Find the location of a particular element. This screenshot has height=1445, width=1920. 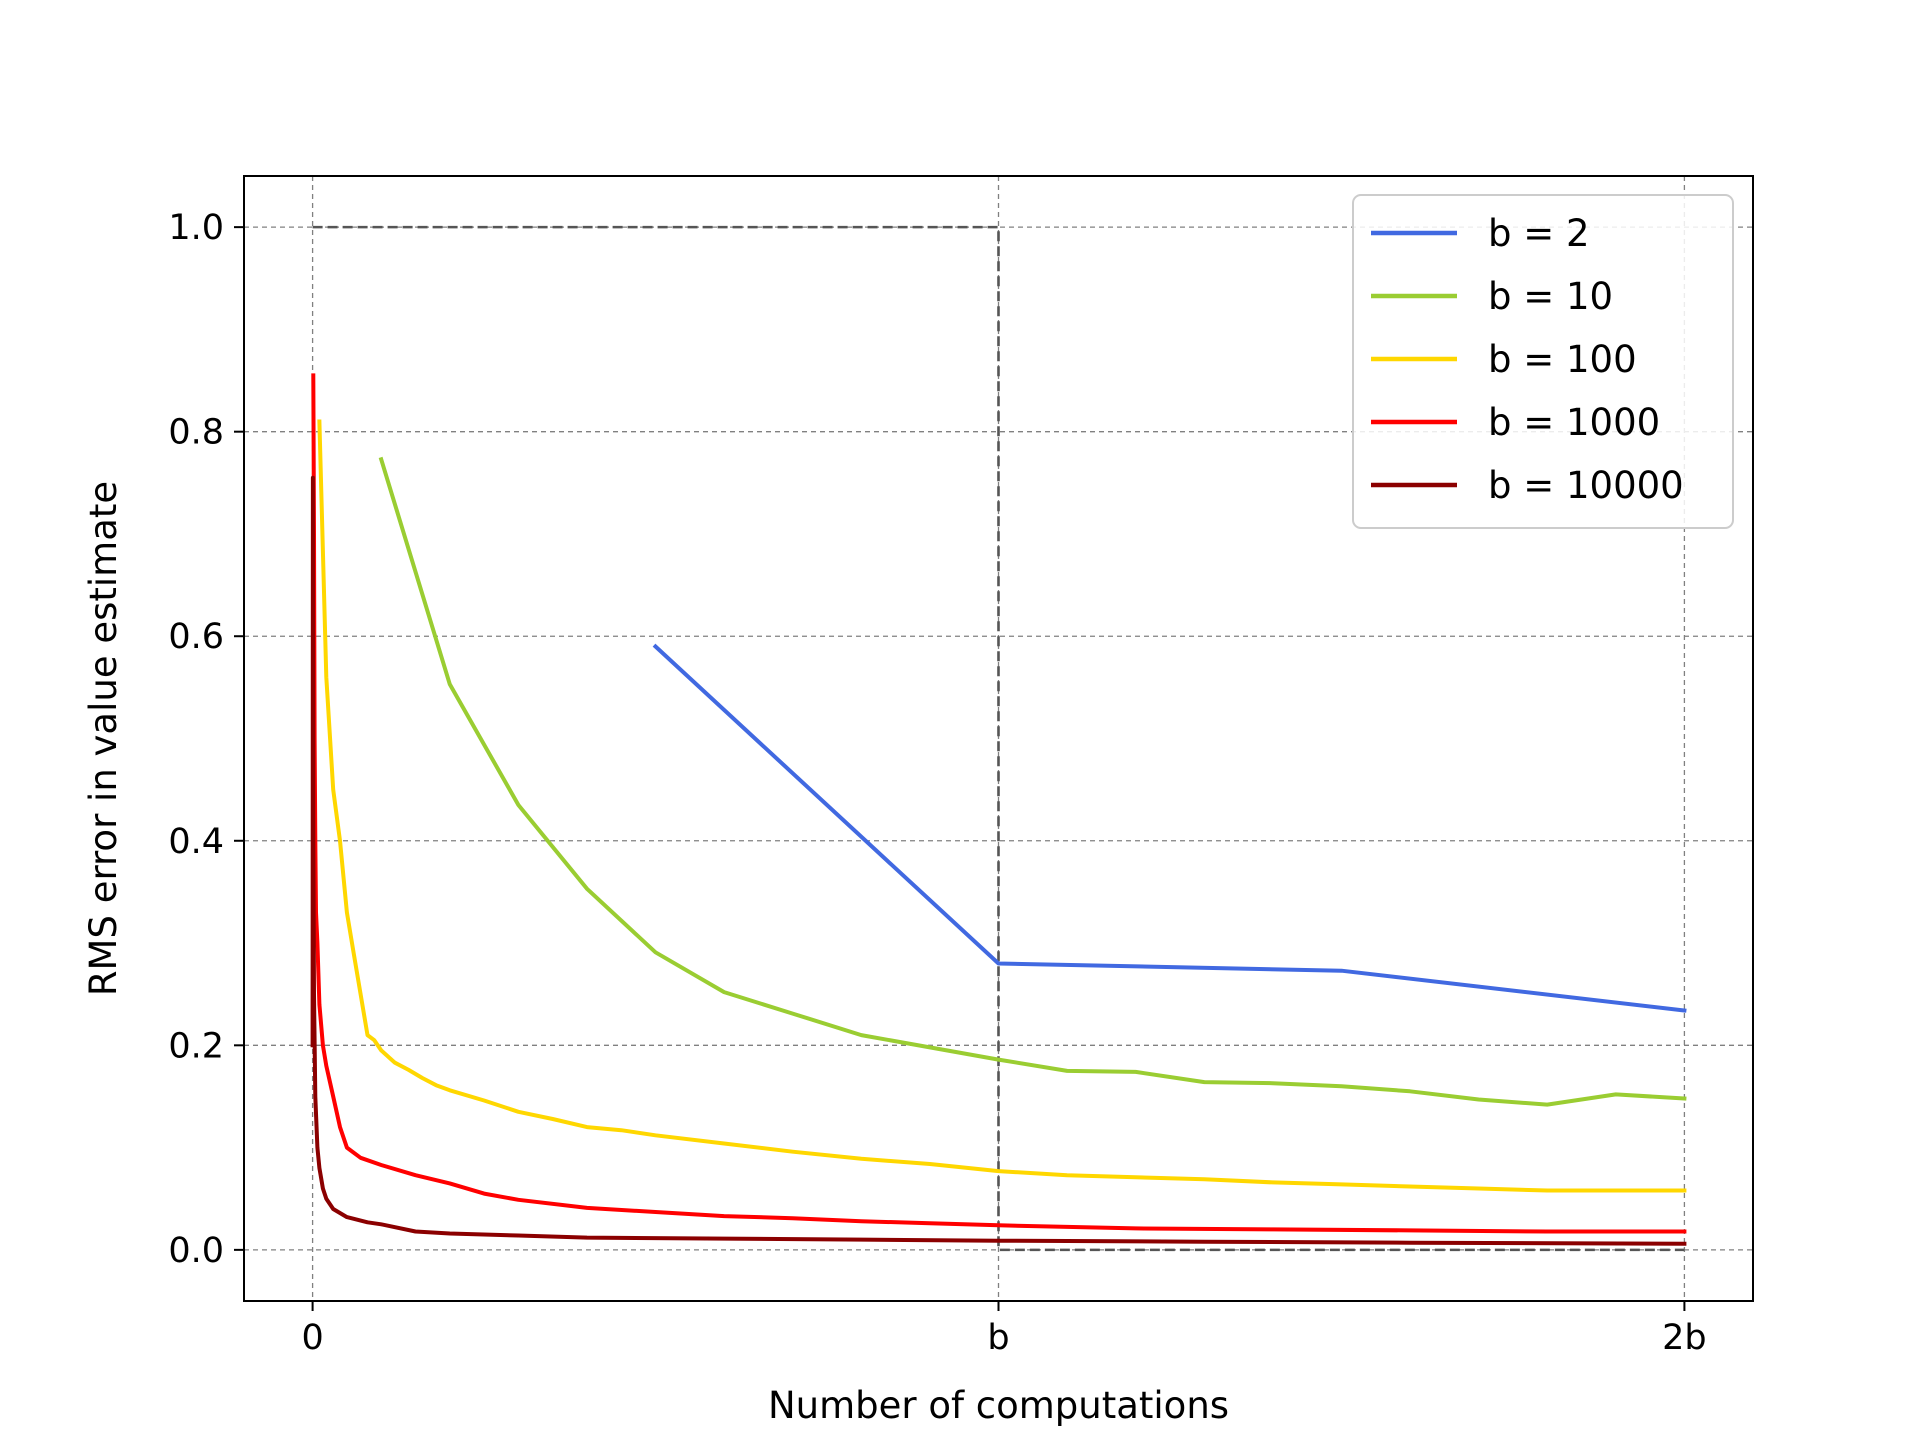

legend: b = 2 b = 10 b = 100 b = 1000 b = 10000 is located at coordinates (1543, 361).